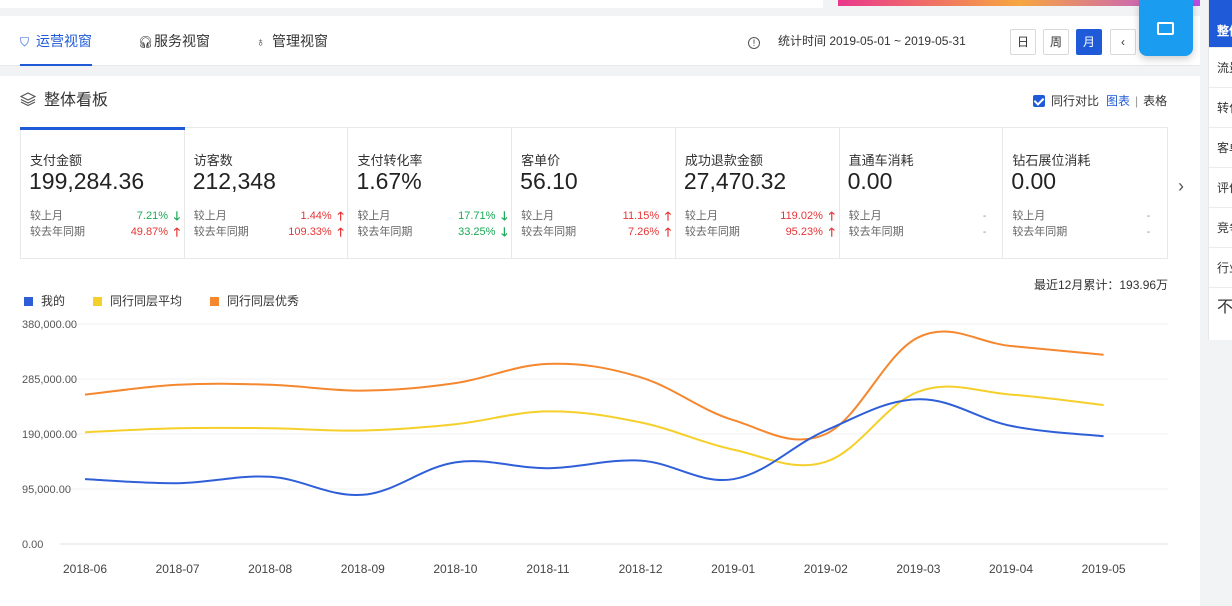  Describe the element at coordinates (1220, 228) in the screenshot. I see `side-nav-item: 竞争` at that location.